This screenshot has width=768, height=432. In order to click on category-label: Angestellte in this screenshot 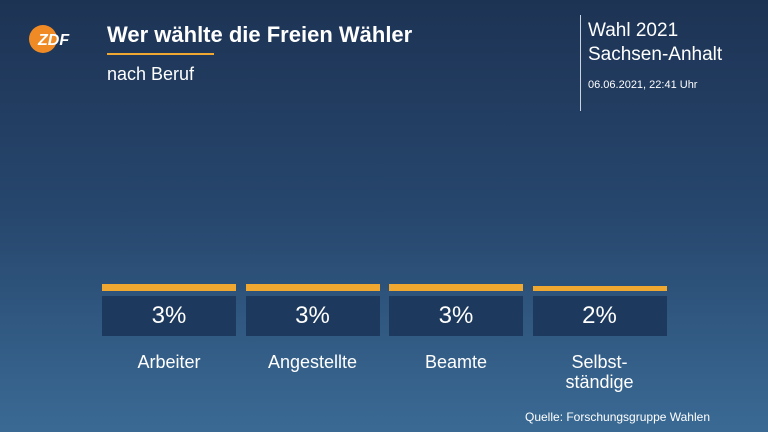, I will do `click(312, 362)`.